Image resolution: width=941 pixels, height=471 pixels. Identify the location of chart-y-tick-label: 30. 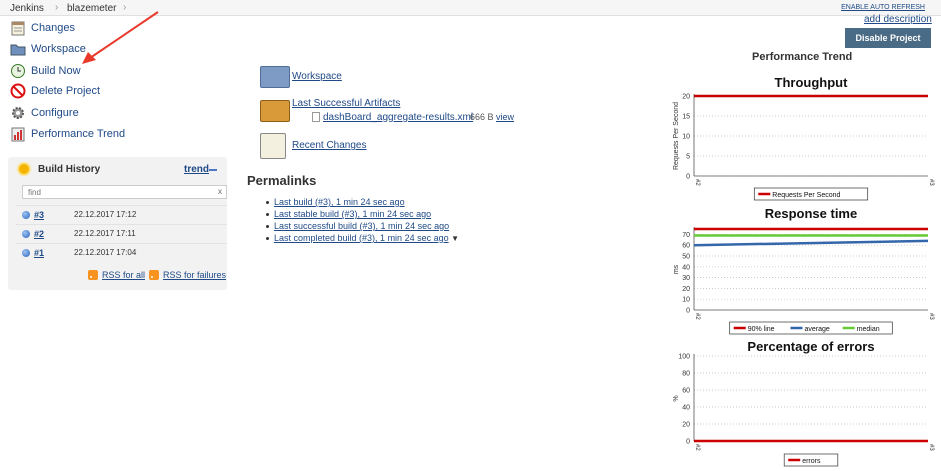
(686, 278).